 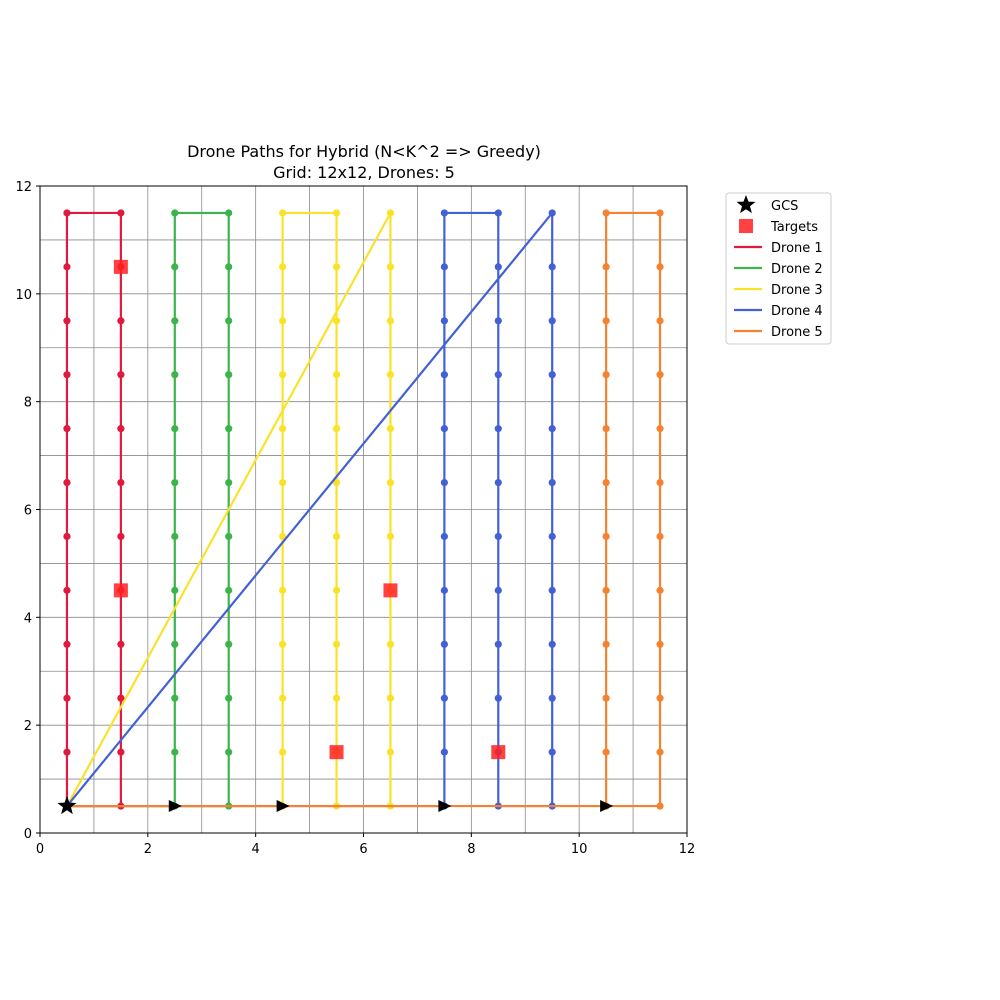 I want to click on chart-subtitle: Grid: 12x12, Drones: 5, so click(x=364, y=172).